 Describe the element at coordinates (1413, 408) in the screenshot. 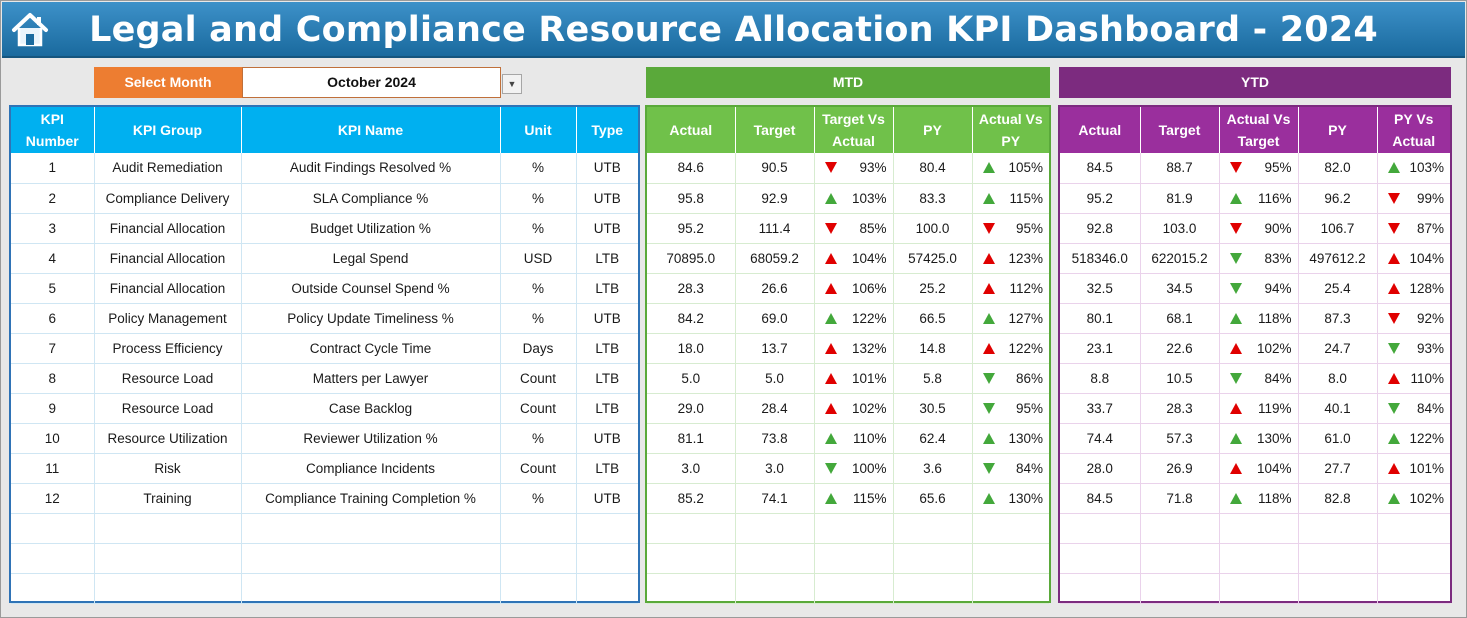

I see `ytd-py-vs-actual: 84%` at that location.